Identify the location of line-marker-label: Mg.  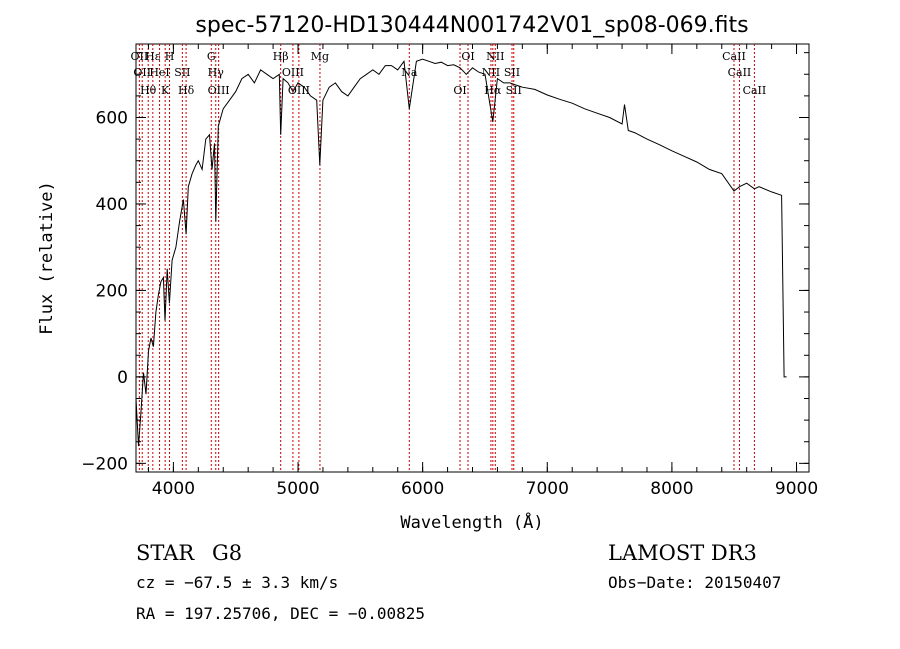
(320, 56).